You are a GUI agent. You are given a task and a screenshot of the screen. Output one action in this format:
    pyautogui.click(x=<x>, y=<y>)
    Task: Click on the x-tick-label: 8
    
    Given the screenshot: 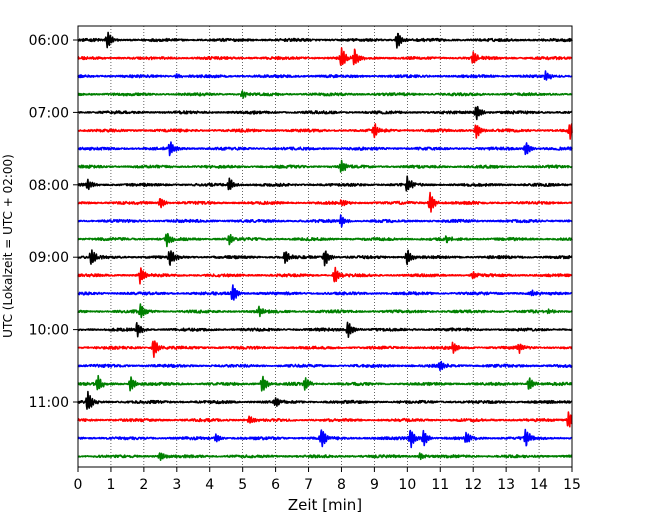 What is the action you would take?
    pyautogui.click(x=341, y=485)
    